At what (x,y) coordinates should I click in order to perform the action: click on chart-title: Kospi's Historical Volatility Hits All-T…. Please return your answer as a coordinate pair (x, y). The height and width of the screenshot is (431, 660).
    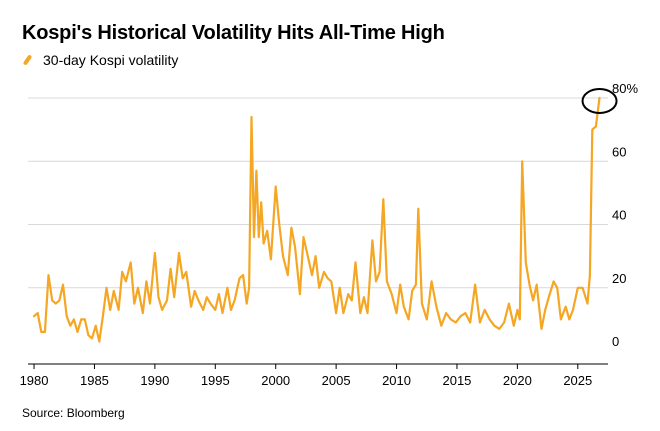
    Looking at the image, I should click on (233, 33).